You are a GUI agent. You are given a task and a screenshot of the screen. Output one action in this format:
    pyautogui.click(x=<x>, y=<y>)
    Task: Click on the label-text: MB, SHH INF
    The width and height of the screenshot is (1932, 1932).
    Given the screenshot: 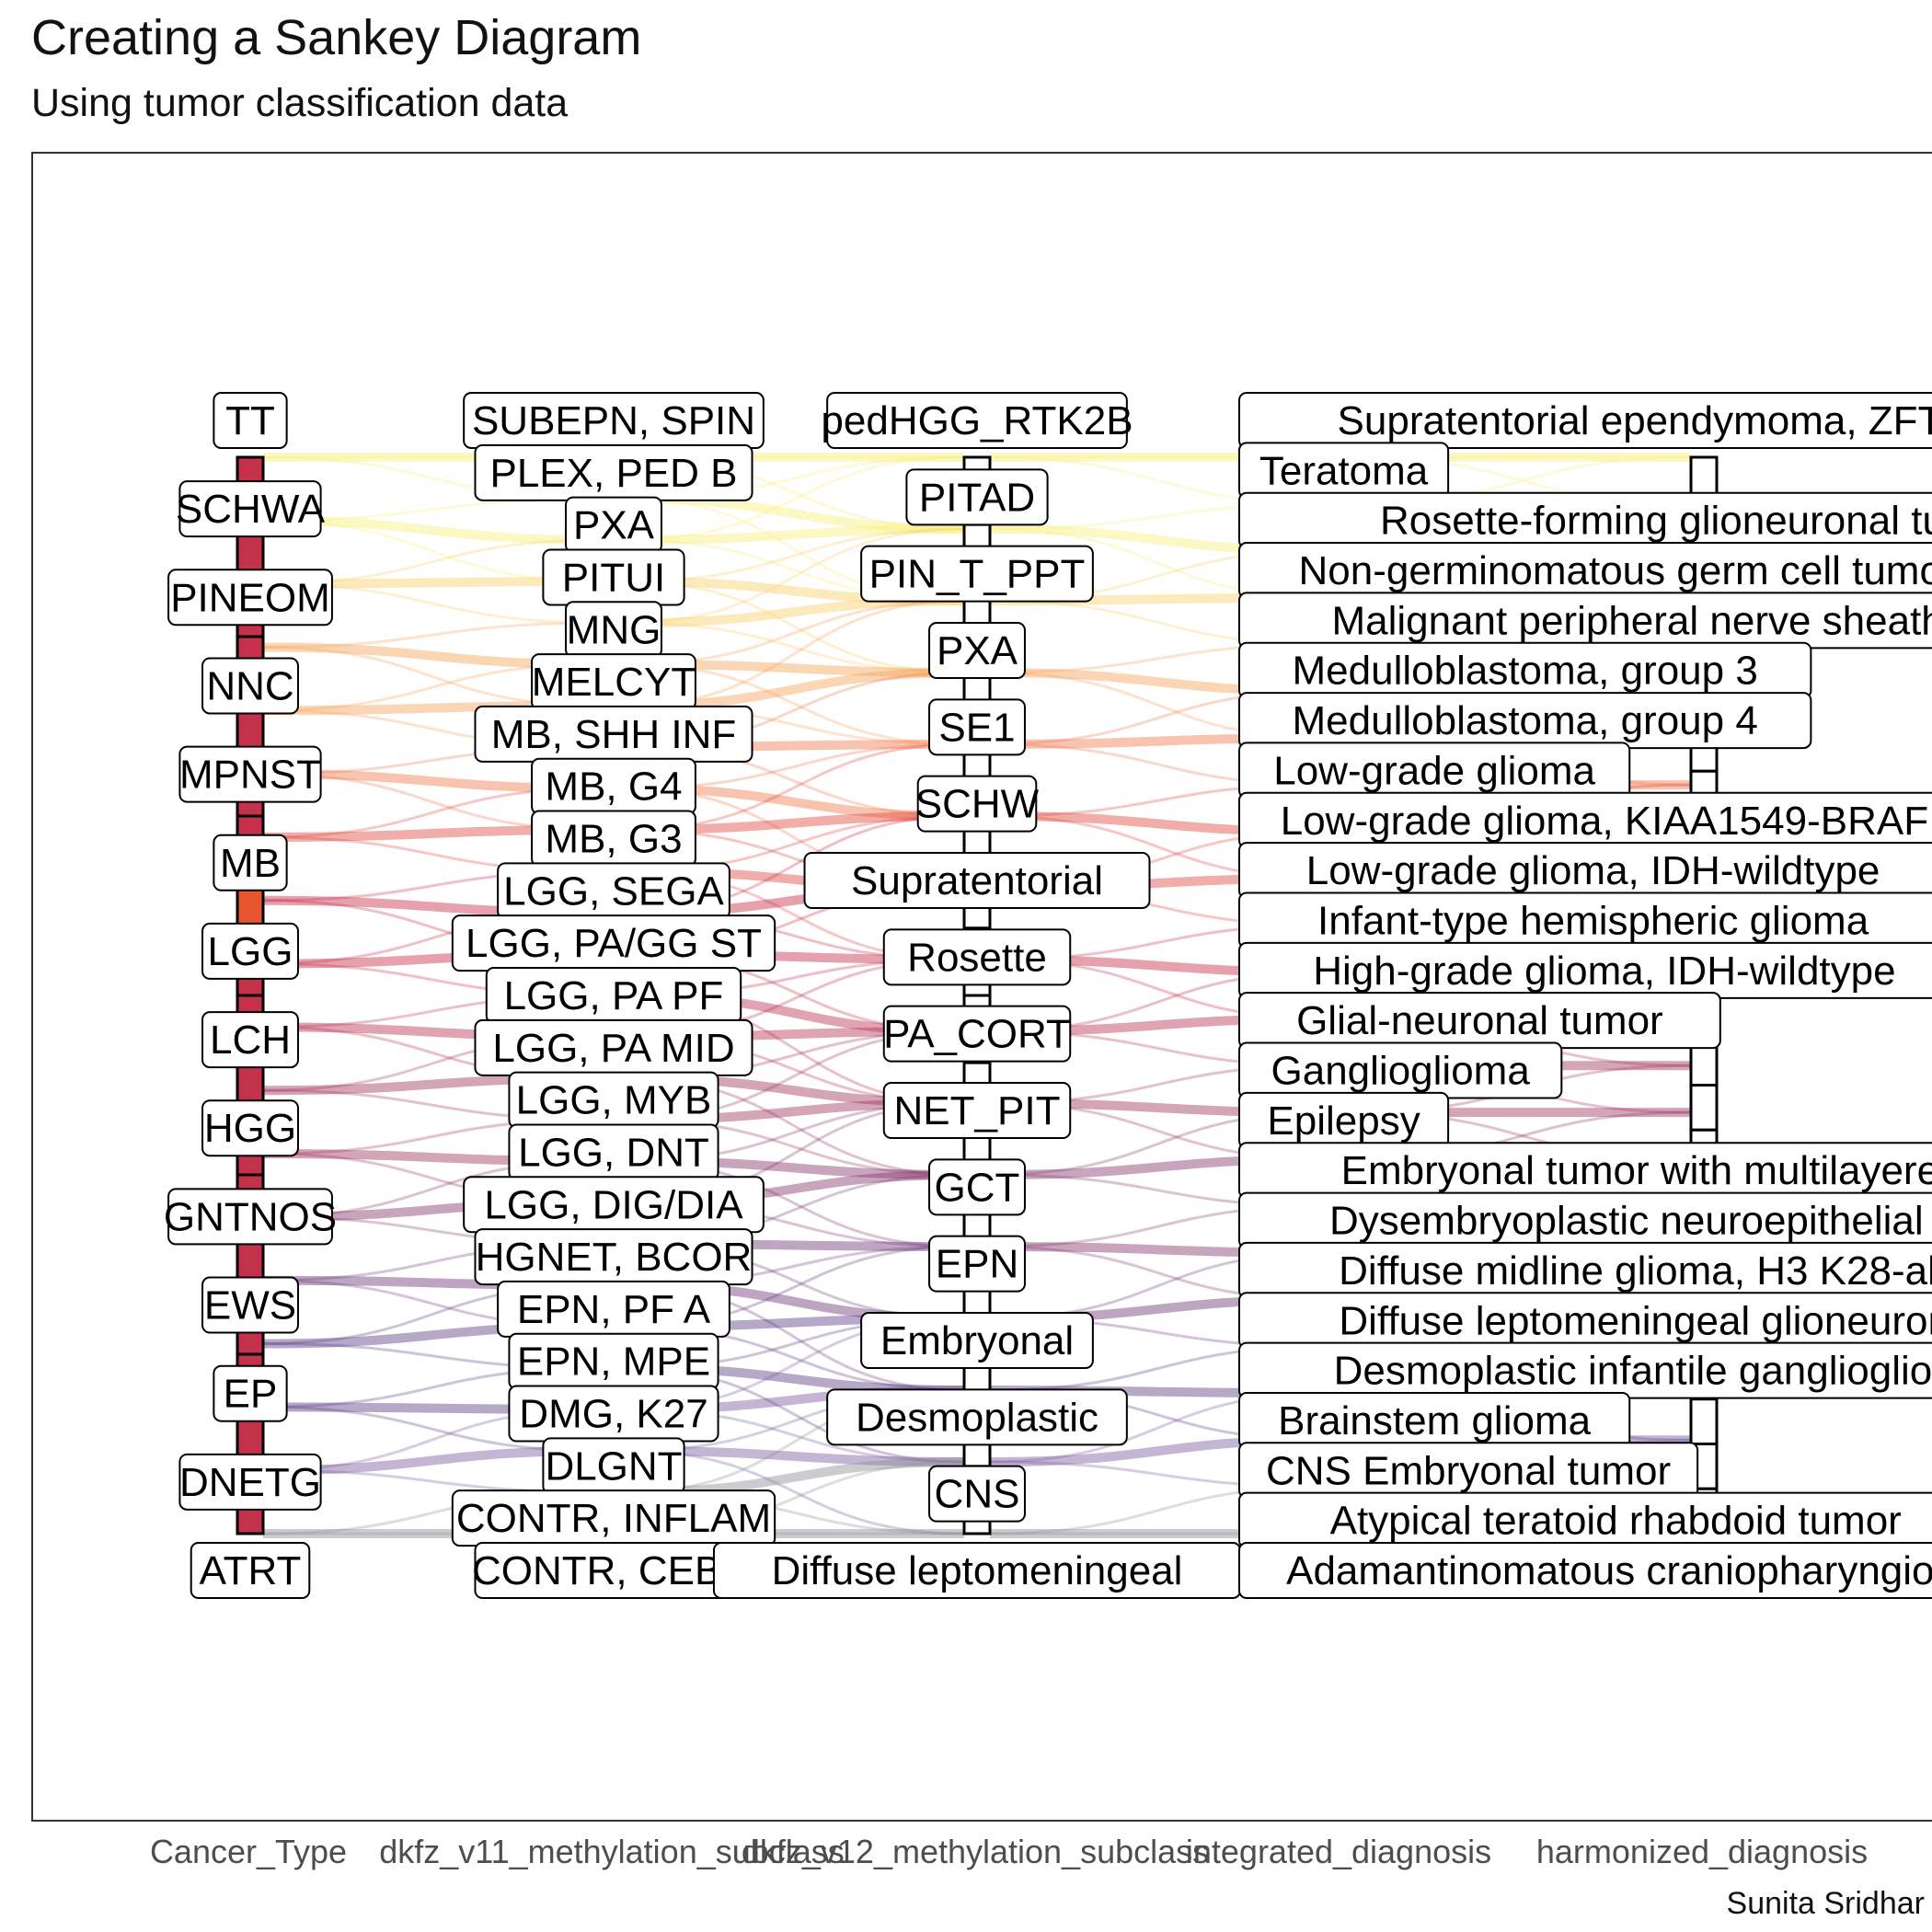 What is the action you would take?
    pyautogui.click(x=613, y=734)
    